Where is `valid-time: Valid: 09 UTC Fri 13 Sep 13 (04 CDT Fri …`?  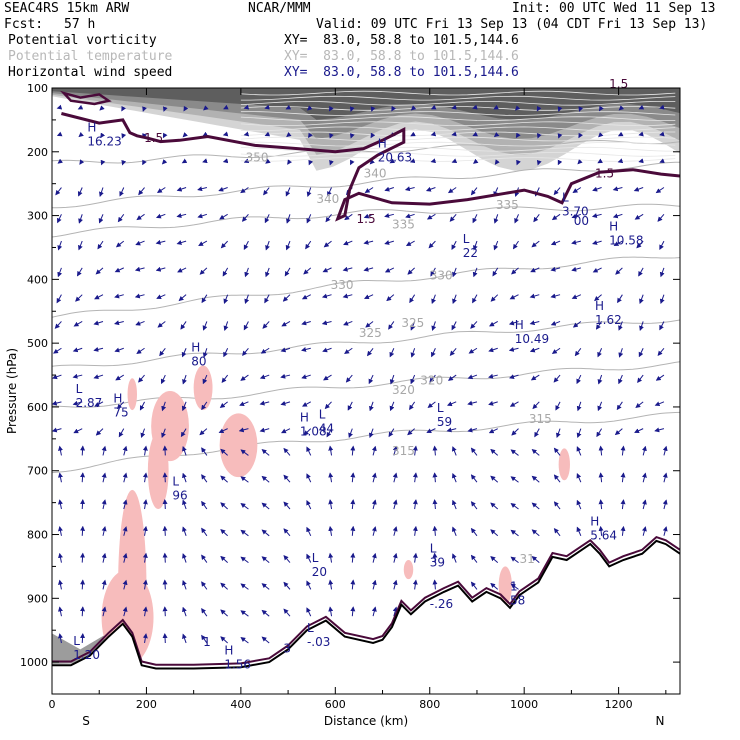 valid-time: Valid: 09 UTC Fri 13 Sep 13 (04 CDT Fri … is located at coordinates (512, 24).